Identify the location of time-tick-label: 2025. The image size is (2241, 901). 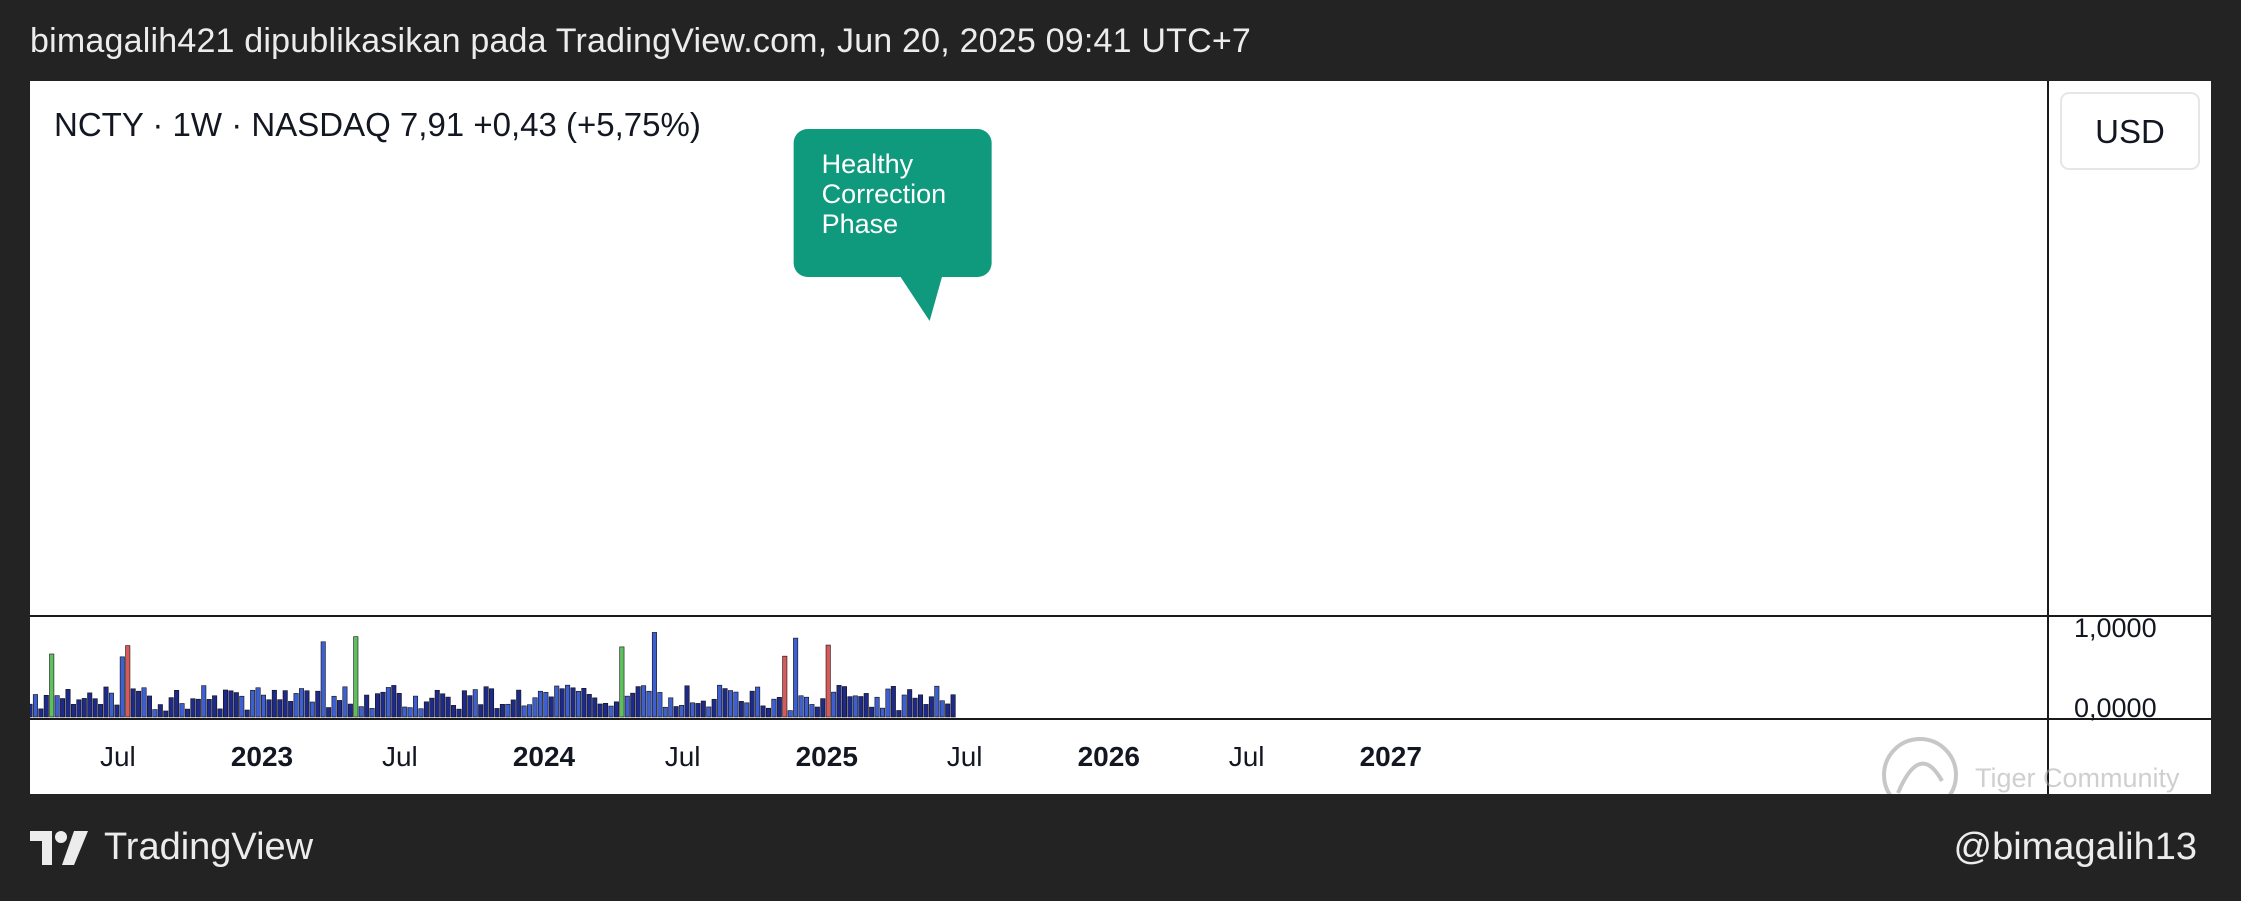
(827, 756).